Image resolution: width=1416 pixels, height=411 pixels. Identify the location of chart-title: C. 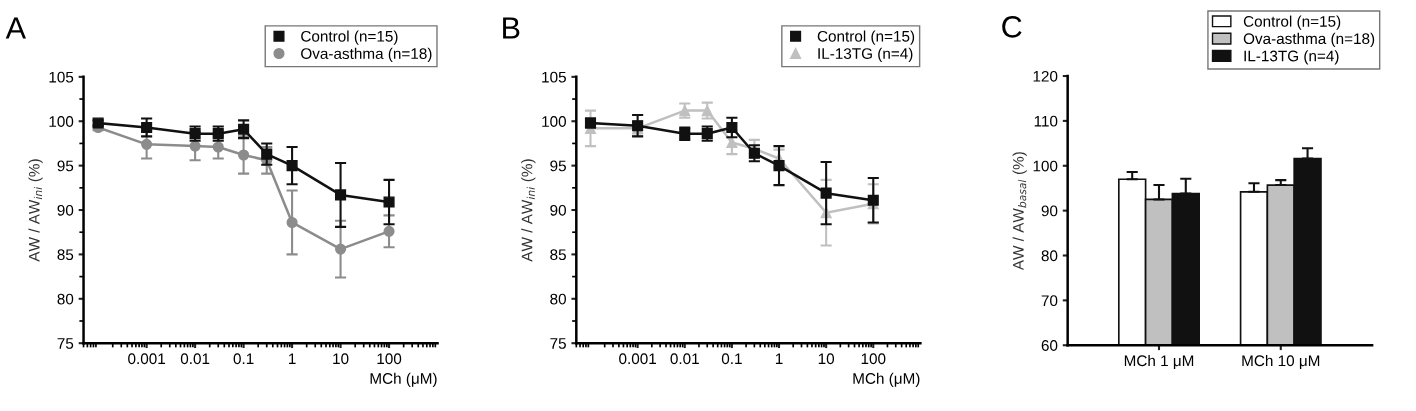
(1012, 27).